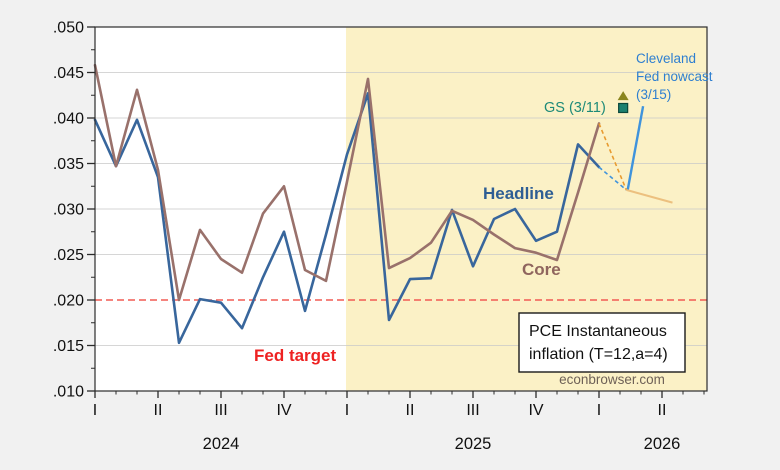  Describe the element at coordinates (541, 269) in the screenshot. I see `core-series-label: Core` at that location.